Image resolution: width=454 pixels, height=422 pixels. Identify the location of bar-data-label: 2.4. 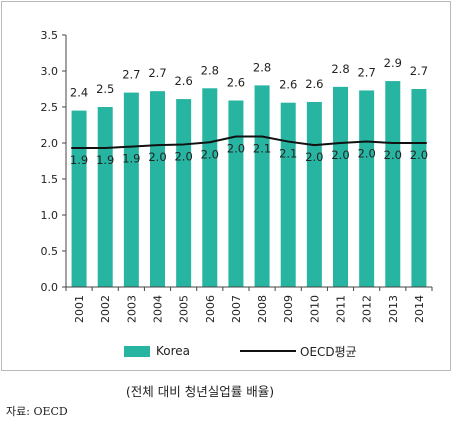
(79, 93).